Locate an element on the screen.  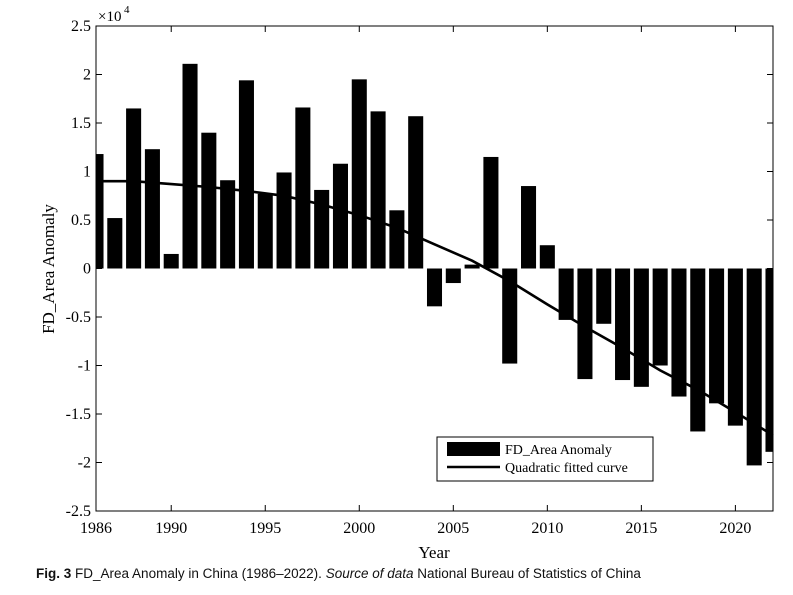
bar-2007 is located at coordinates (491, 212).